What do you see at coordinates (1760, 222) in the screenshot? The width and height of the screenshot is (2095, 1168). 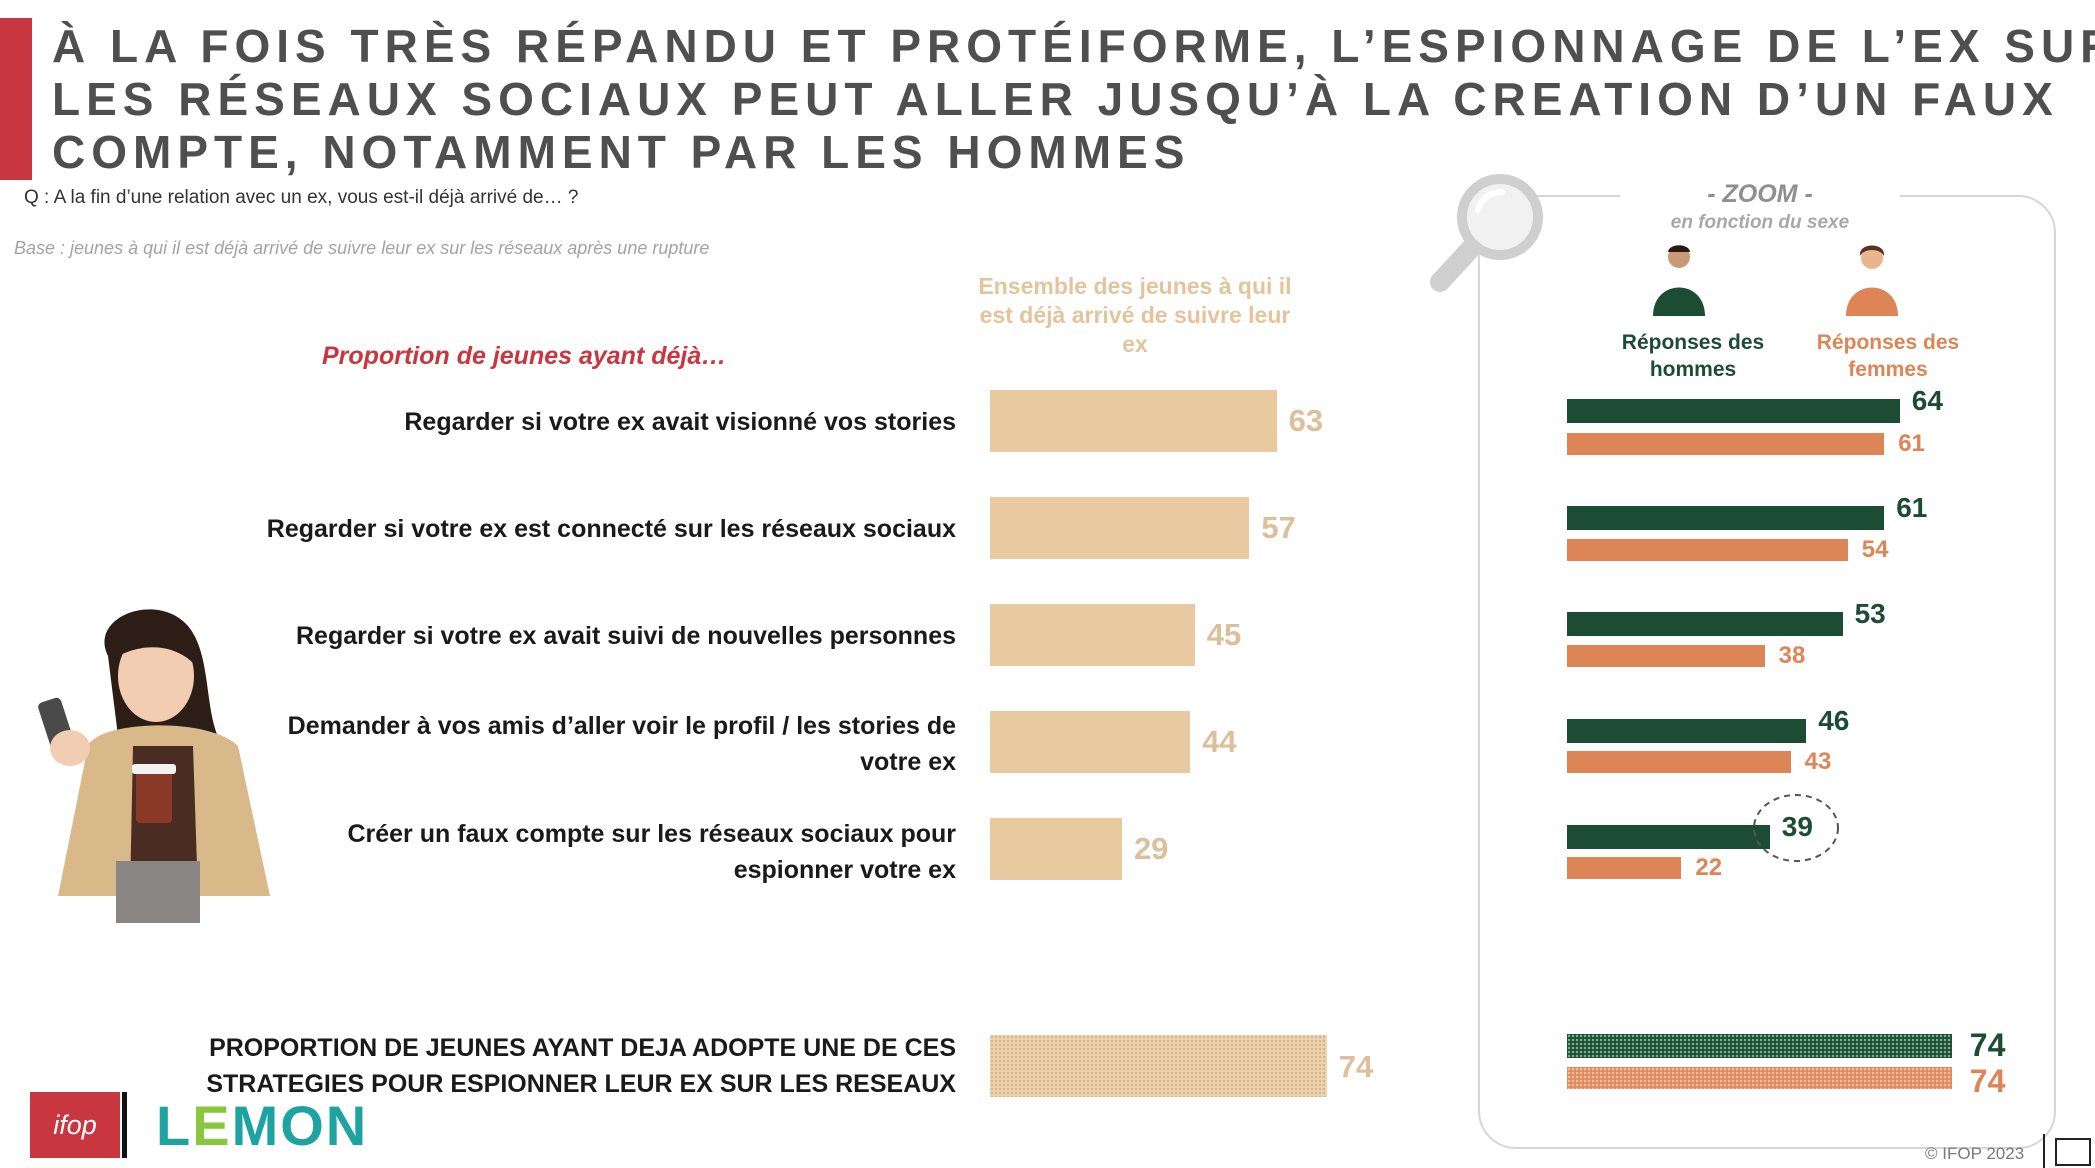 I see `zoom-subtitle: en fonction du sexe` at bounding box center [1760, 222].